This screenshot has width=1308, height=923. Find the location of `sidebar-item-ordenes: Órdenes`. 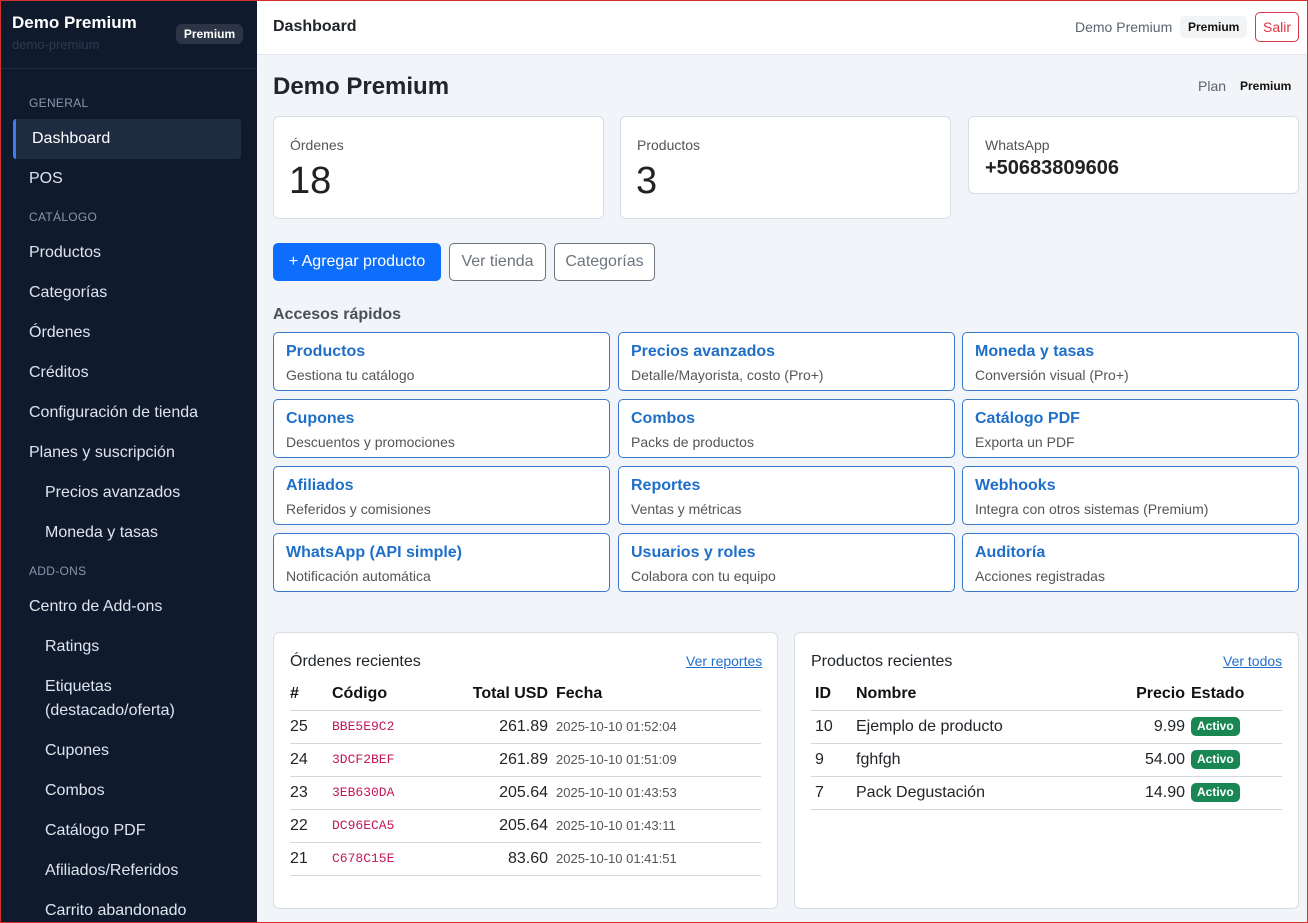

sidebar-item-ordenes: Órdenes is located at coordinates (60, 332).